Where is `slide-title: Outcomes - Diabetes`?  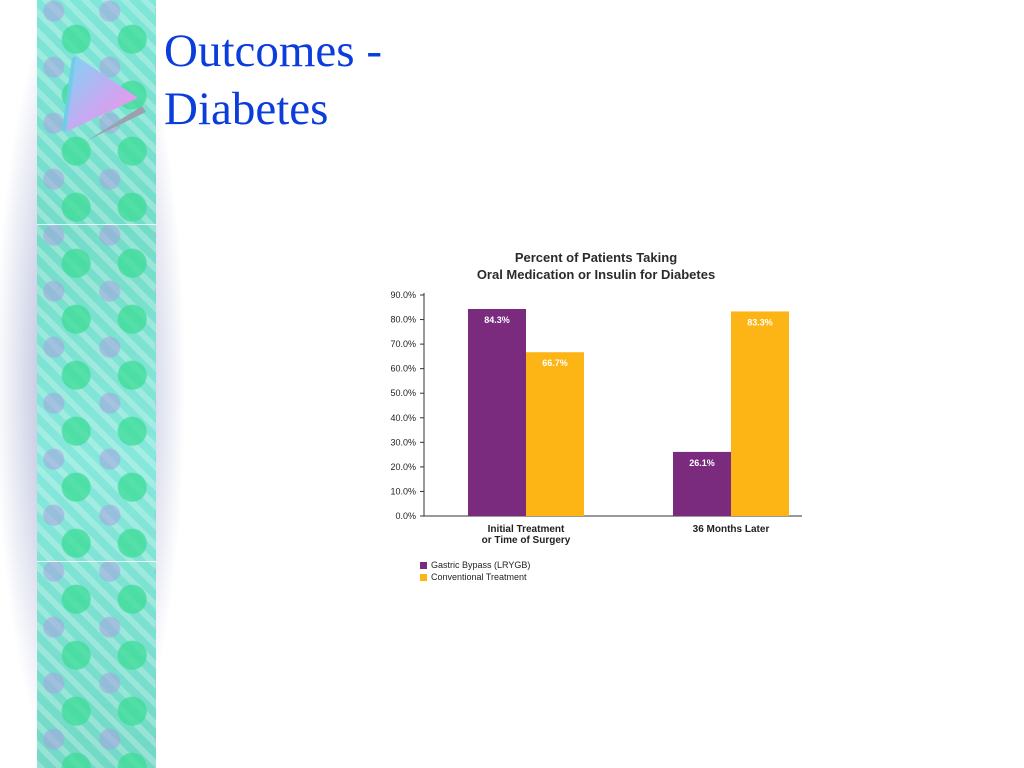 slide-title: Outcomes - Diabetes is located at coordinates (273, 80).